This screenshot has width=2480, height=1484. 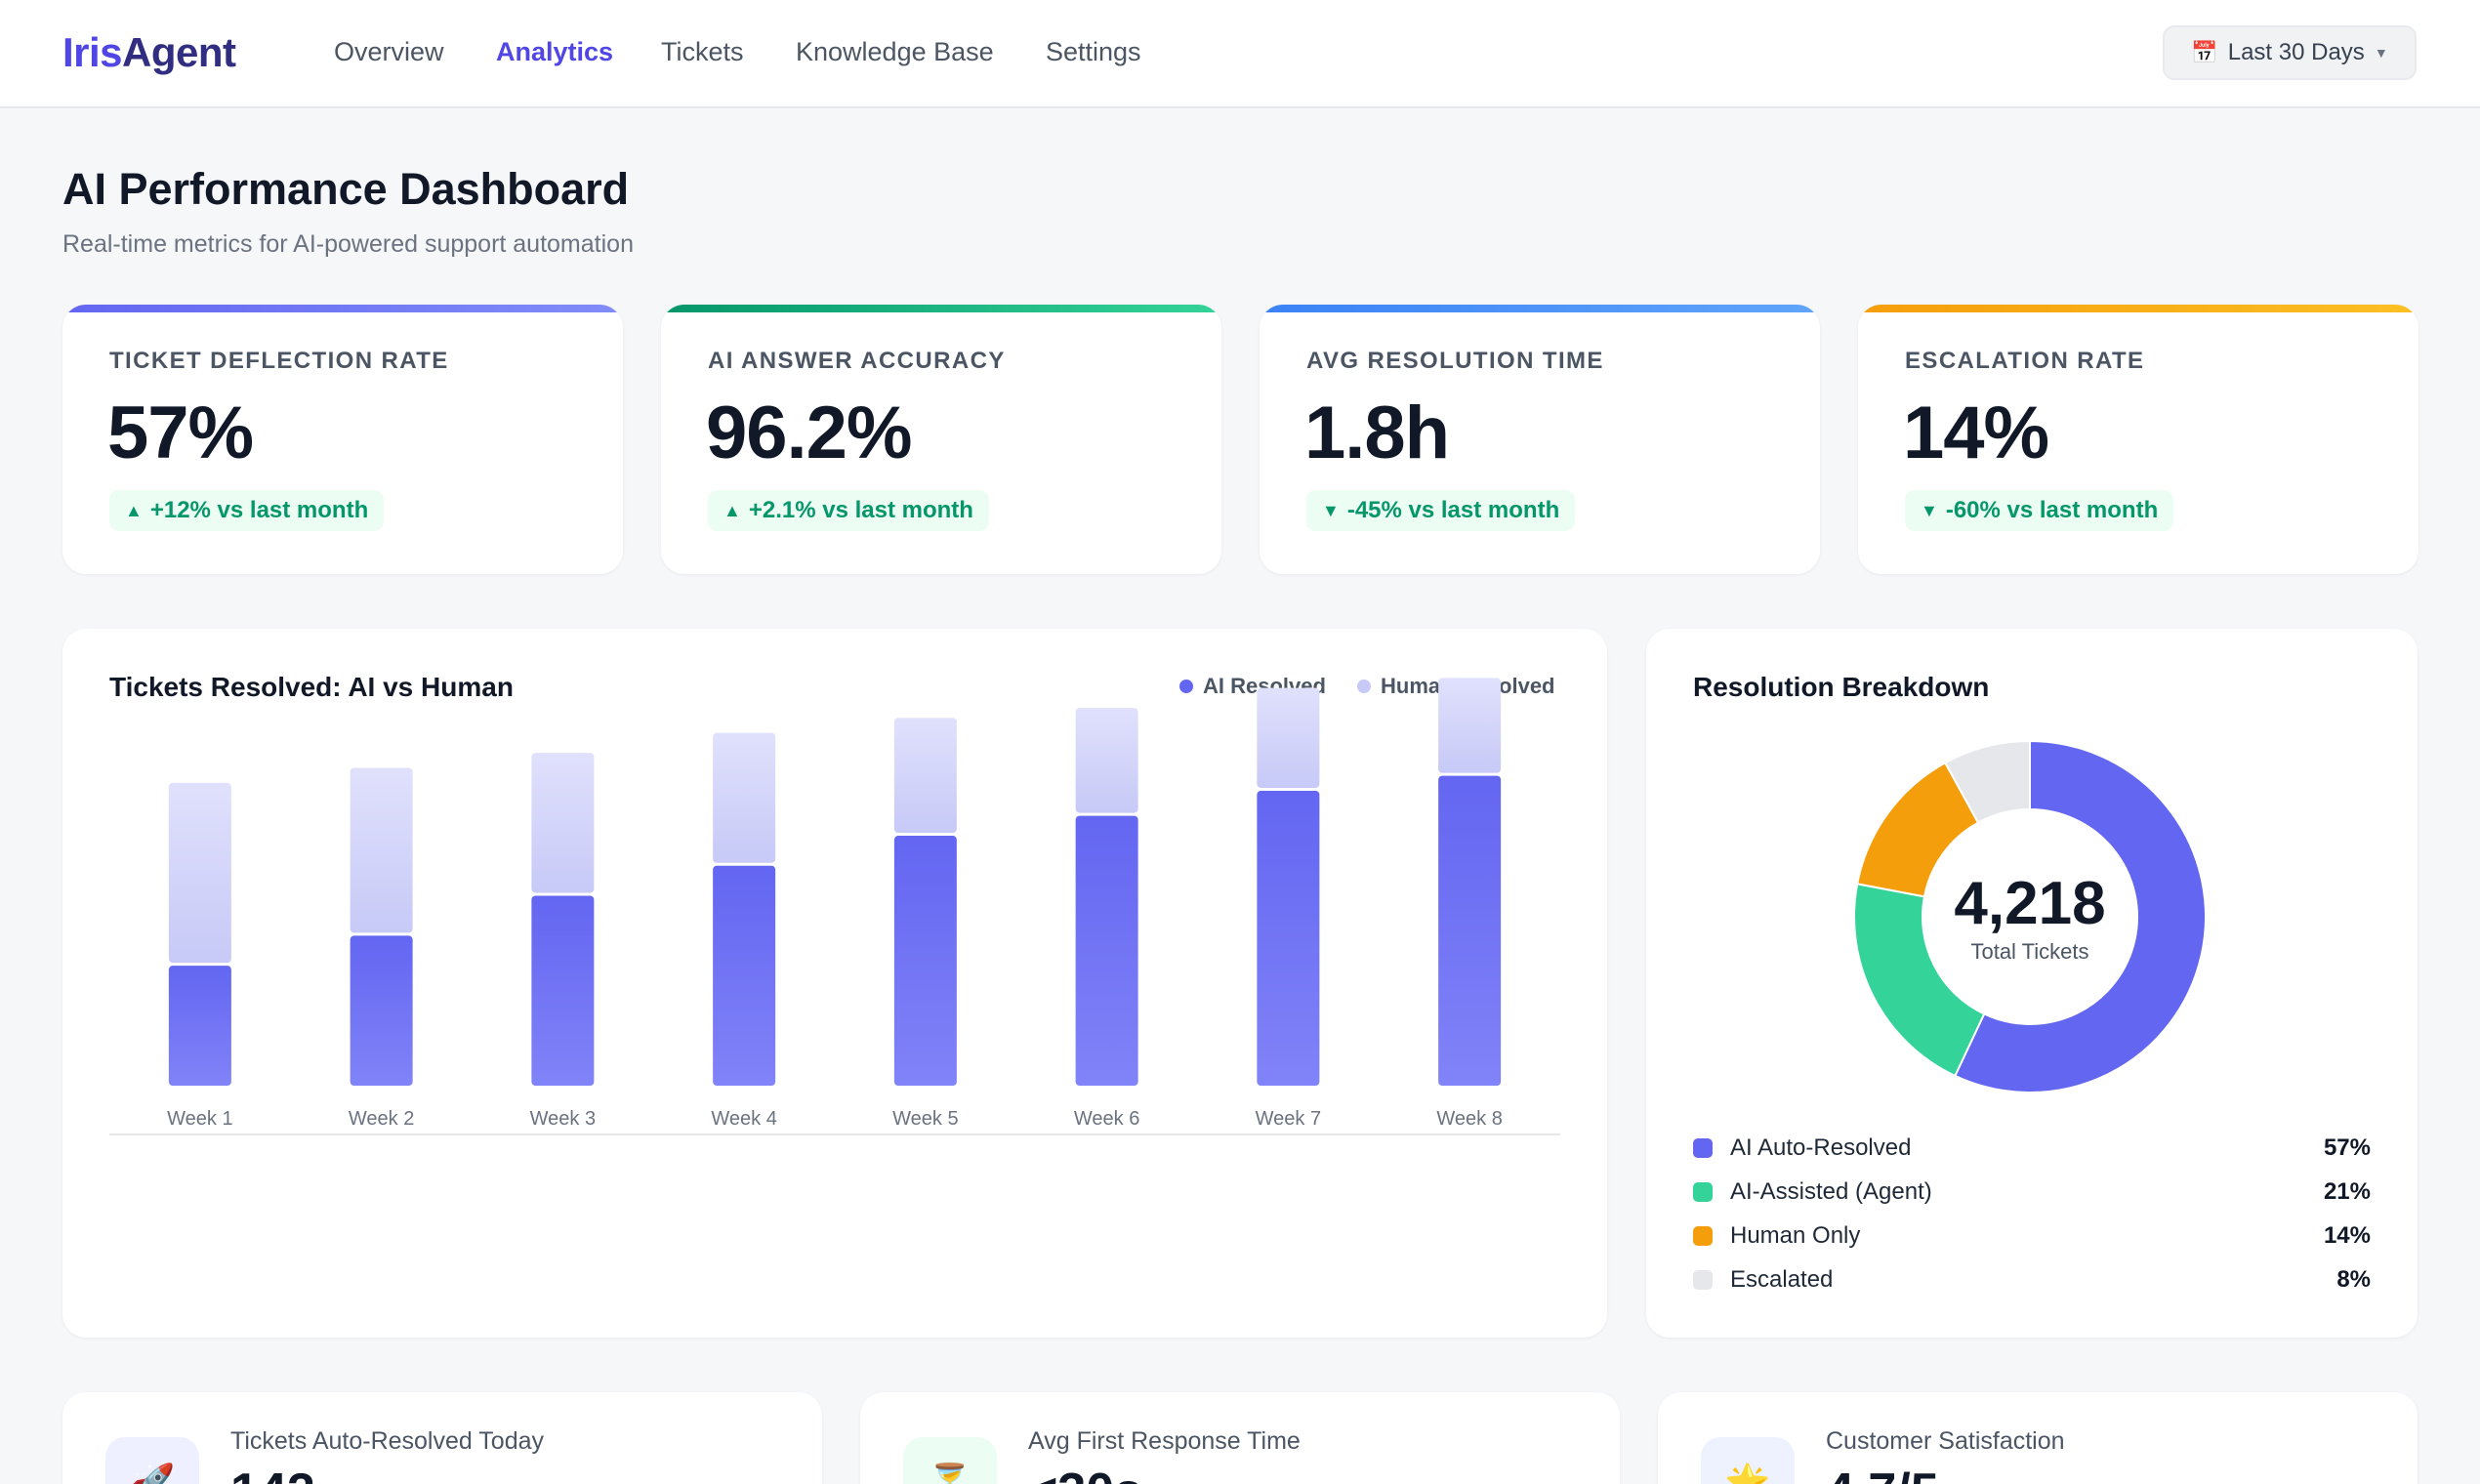 I want to click on breakdown-label: AI-Assisted (Agent), so click(x=1831, y=1192).